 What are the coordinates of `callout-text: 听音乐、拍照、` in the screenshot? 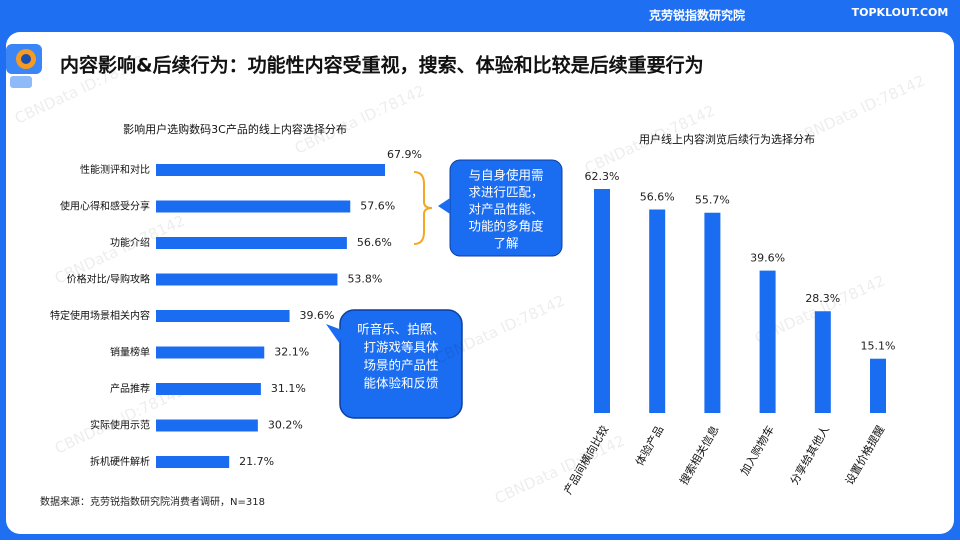 It's located at (401, 329).